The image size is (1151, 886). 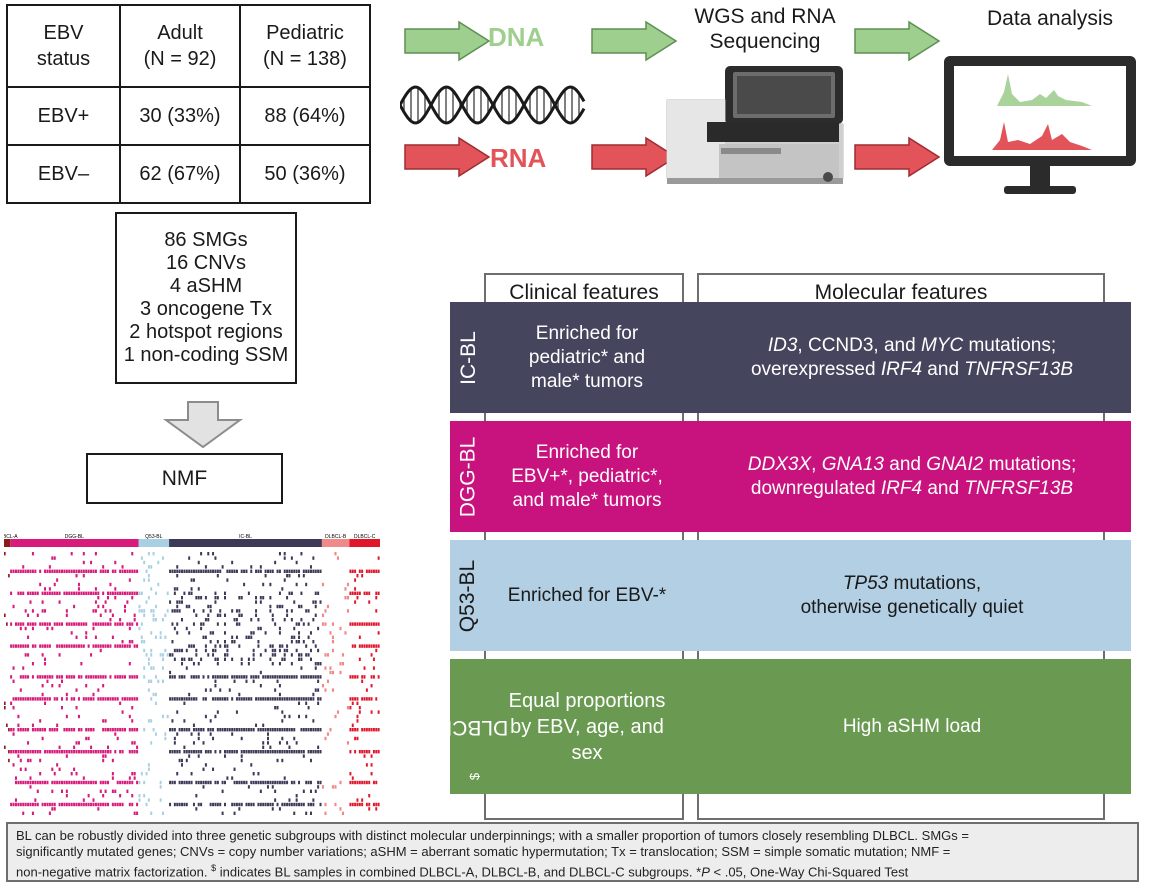 I want to click on cell-adult: 30 (33%), so click(x=180, y=116).